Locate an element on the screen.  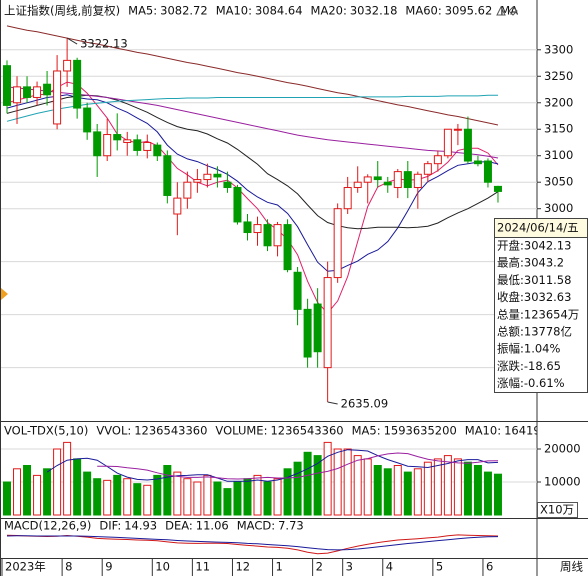
field-value: 14.93 is located at coordinates (140, 526).